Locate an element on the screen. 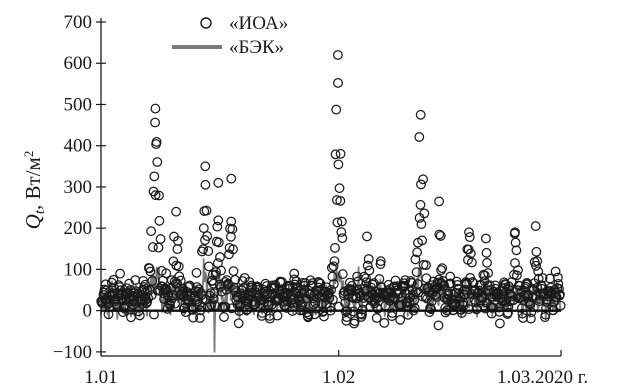  y-tick-label: 500 is located at coordinates (78, 104).